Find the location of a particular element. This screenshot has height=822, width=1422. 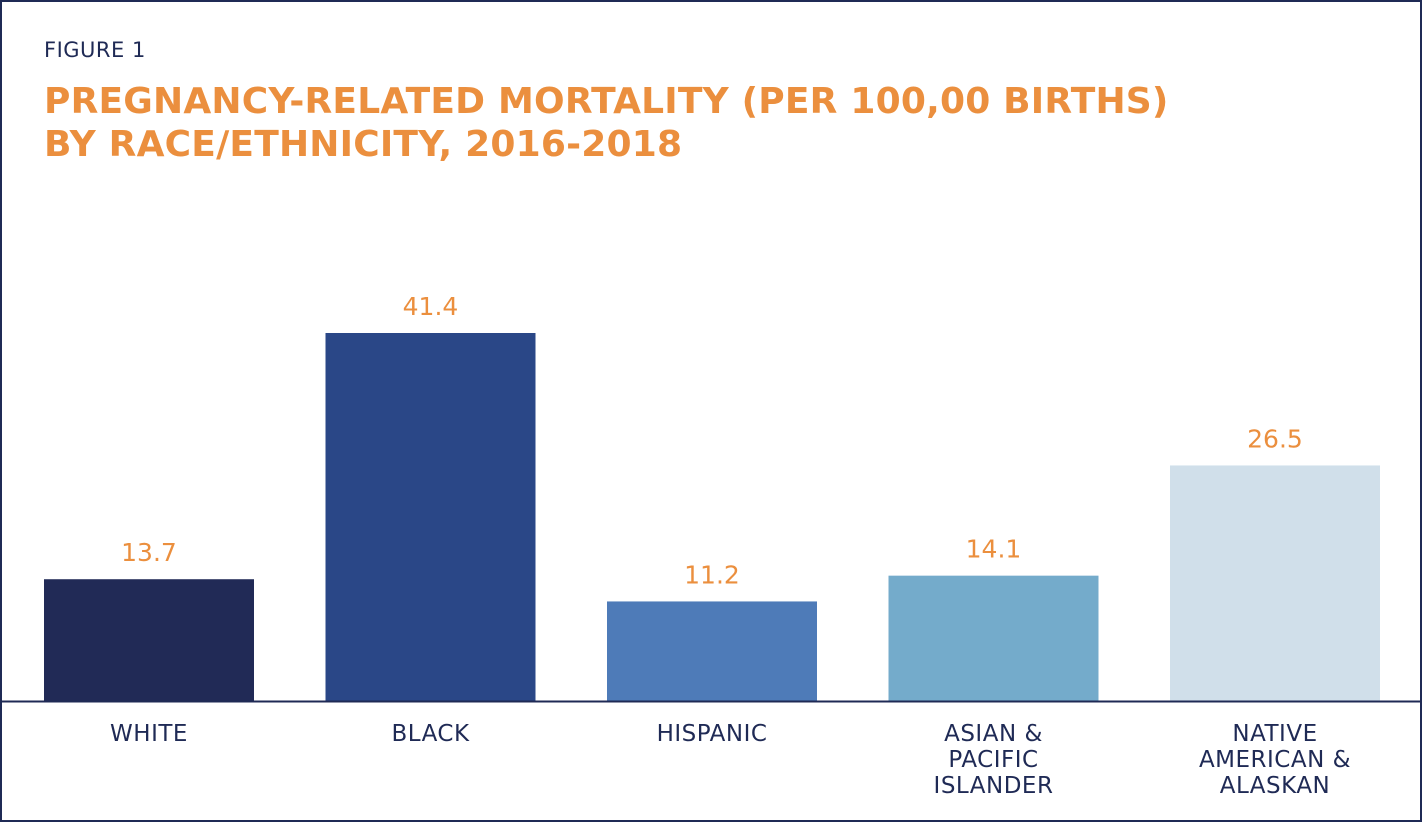

category-label-1-line-0: BLACK is located at coordinates (430, 734).